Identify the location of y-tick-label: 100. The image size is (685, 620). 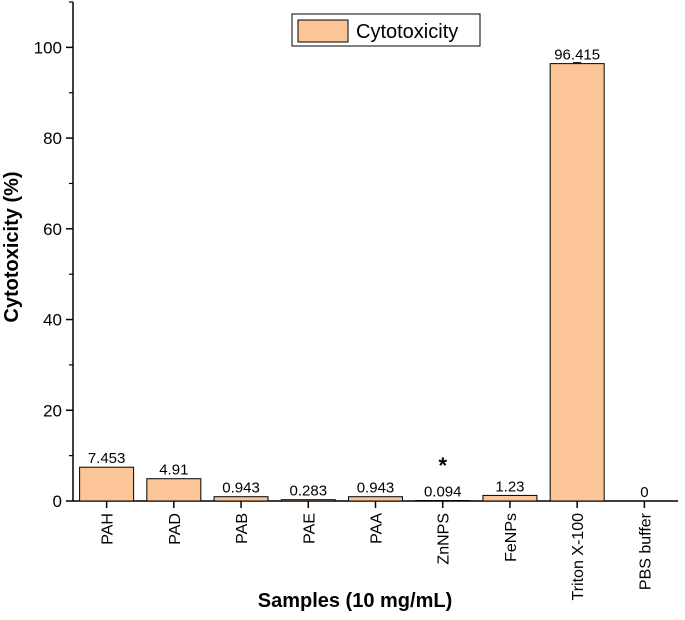
(48, 47).